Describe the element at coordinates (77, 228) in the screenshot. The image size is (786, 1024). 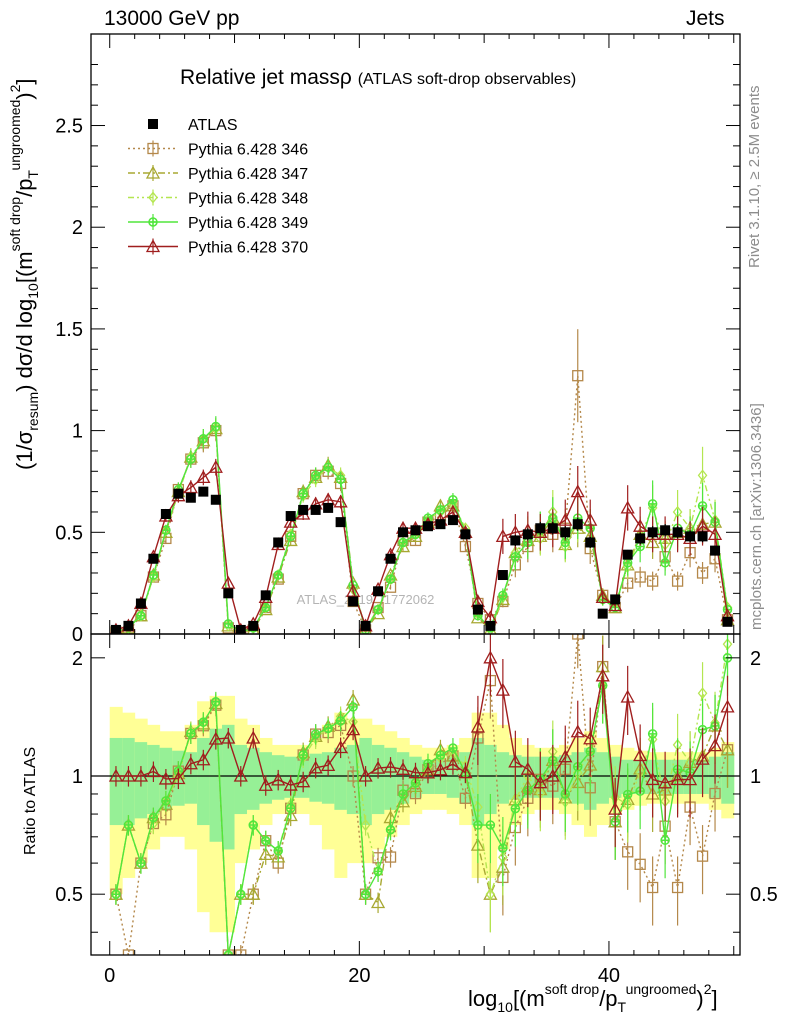
I see `y-tick-label: 2` at that location.